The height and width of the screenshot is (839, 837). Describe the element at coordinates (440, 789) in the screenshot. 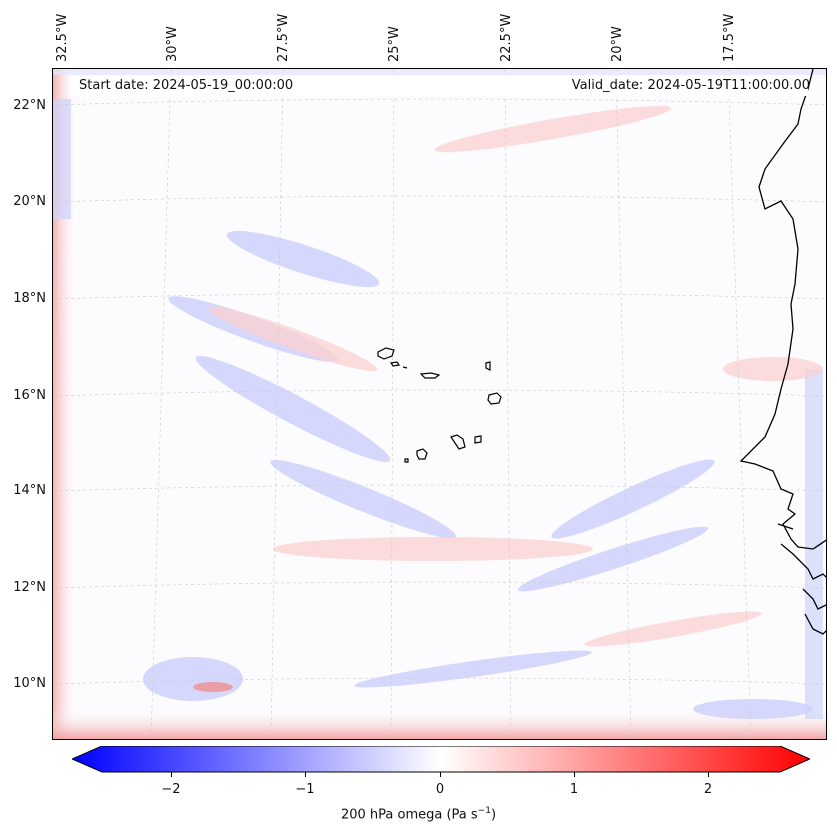

I see `cb-tick-label: 0` at that location.